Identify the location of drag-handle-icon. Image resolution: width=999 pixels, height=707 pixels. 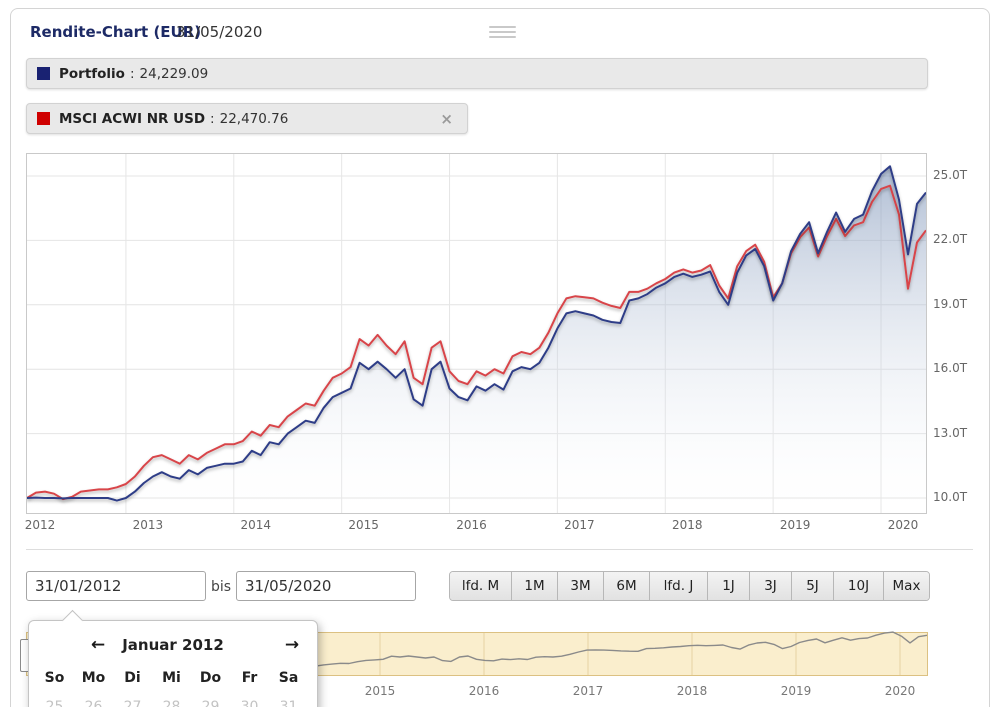
(502, 33).